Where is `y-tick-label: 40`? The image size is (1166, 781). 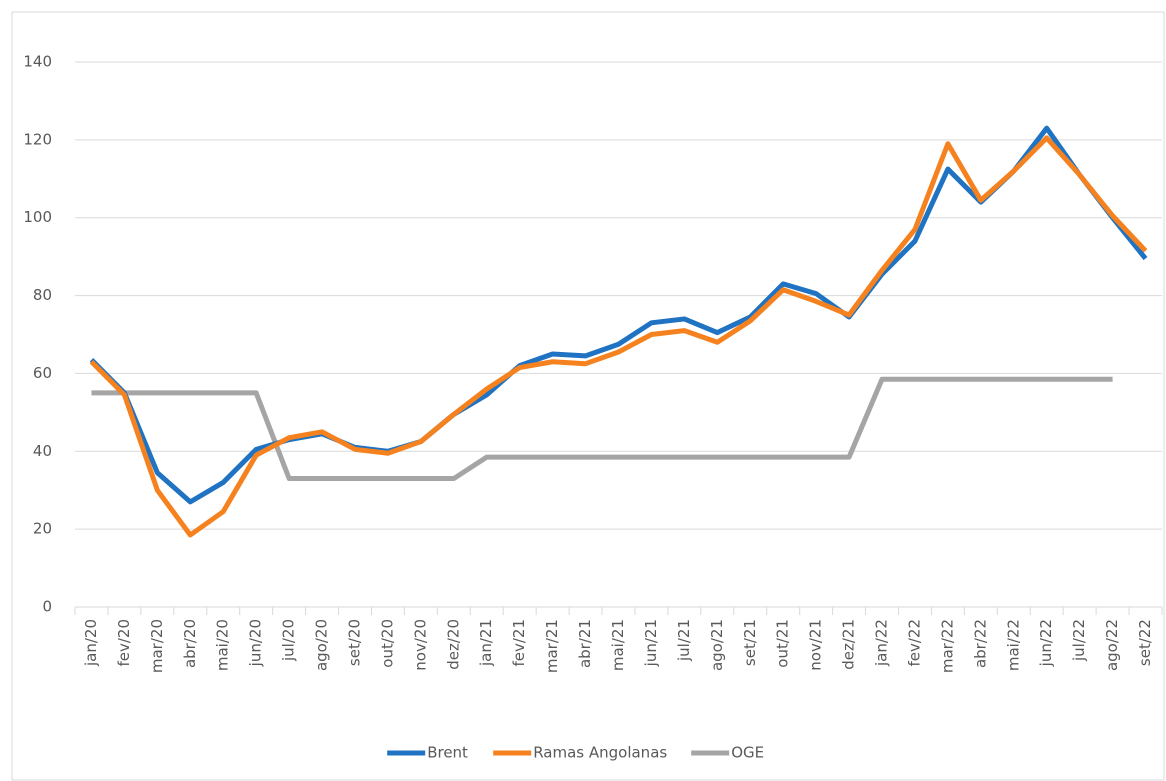
y-tick-label: 40 is located at coordinates (42, 451).